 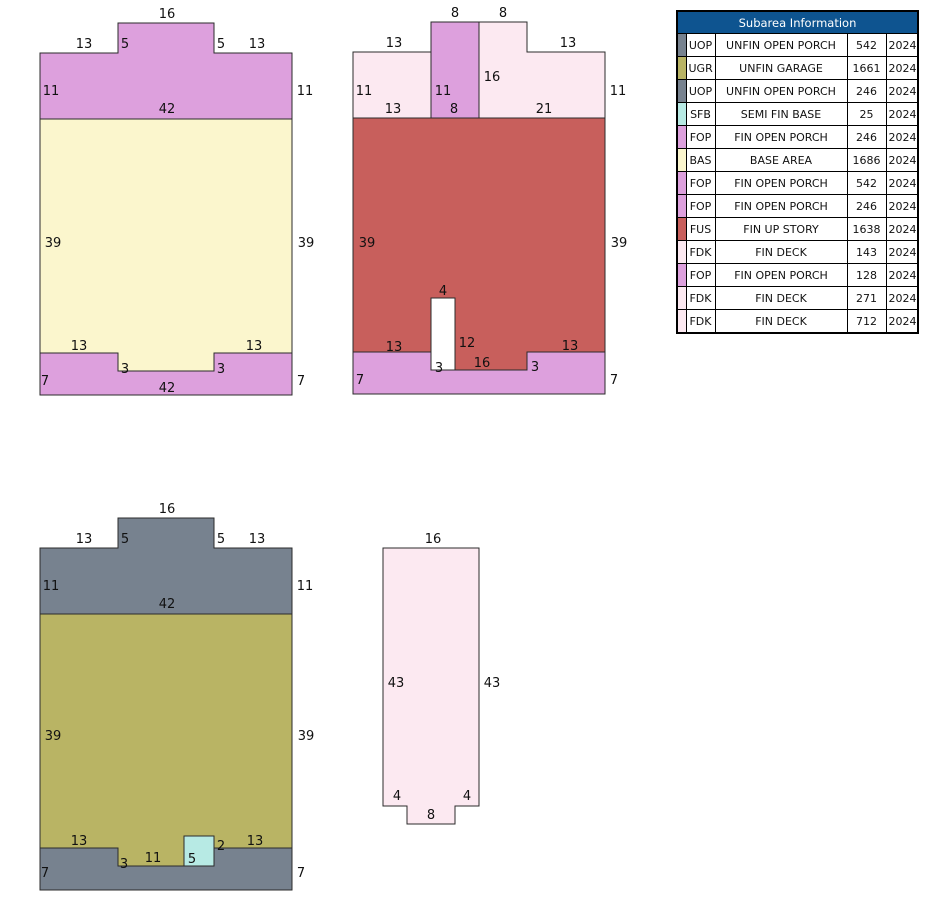 I want to click on plan-deck, so click(x=431, y=686).